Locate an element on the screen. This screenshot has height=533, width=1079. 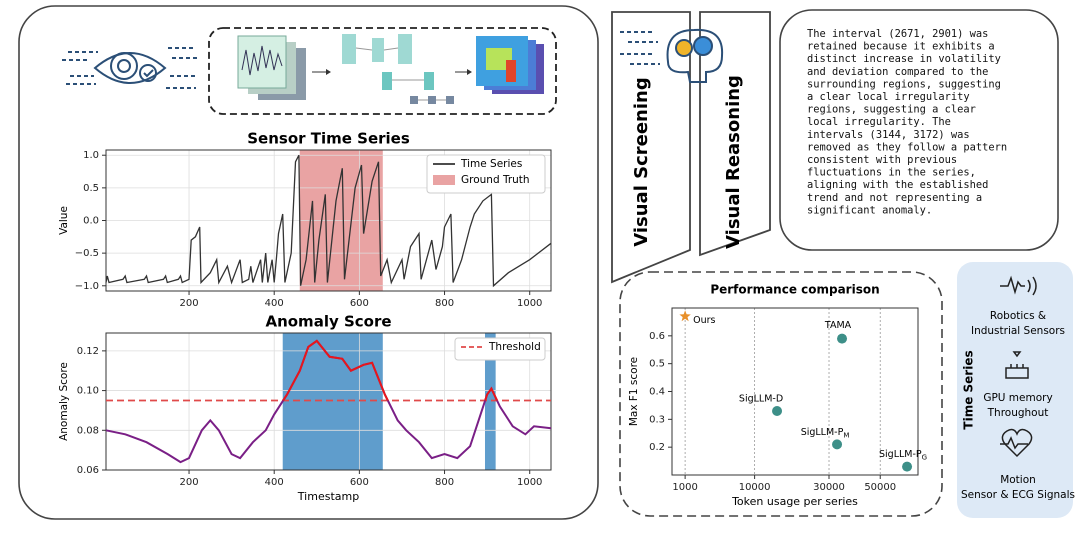
reasoning-line: fluctuations in the series, is located at coordinates (891, 173).